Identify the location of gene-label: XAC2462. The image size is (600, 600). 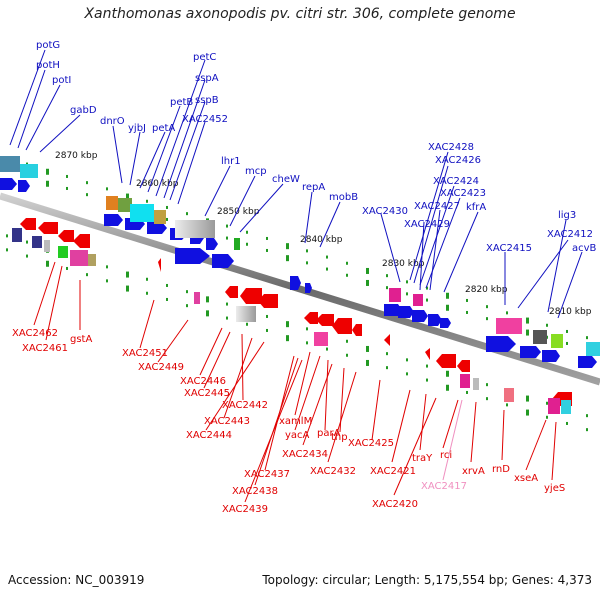
(35, 333).